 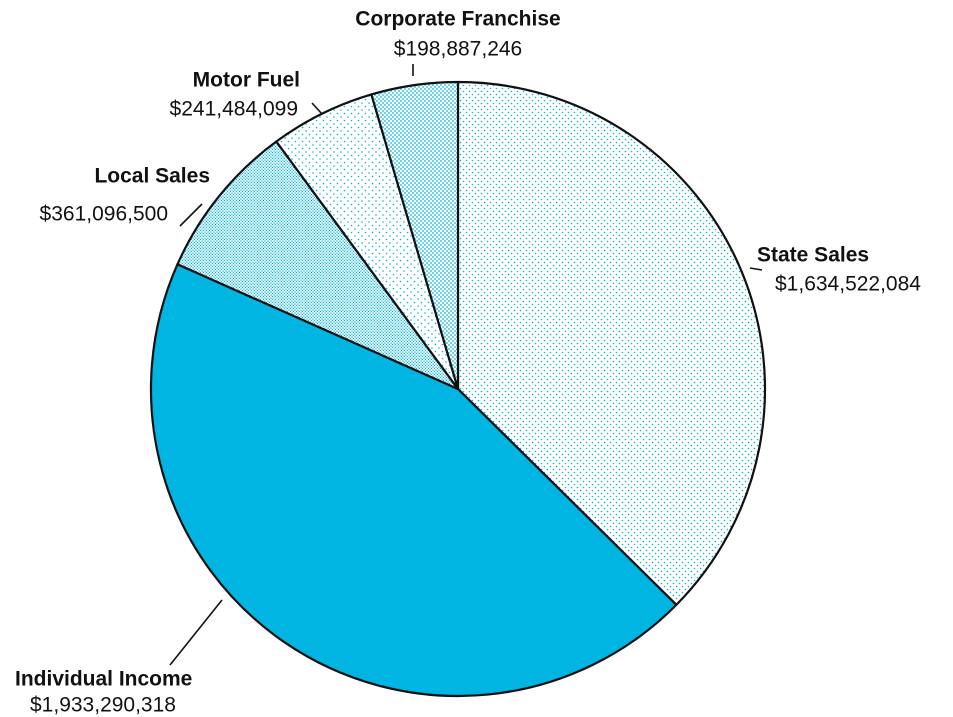 I want to click on slice-value: $1,933,290,318, so click(x=103, y=705).